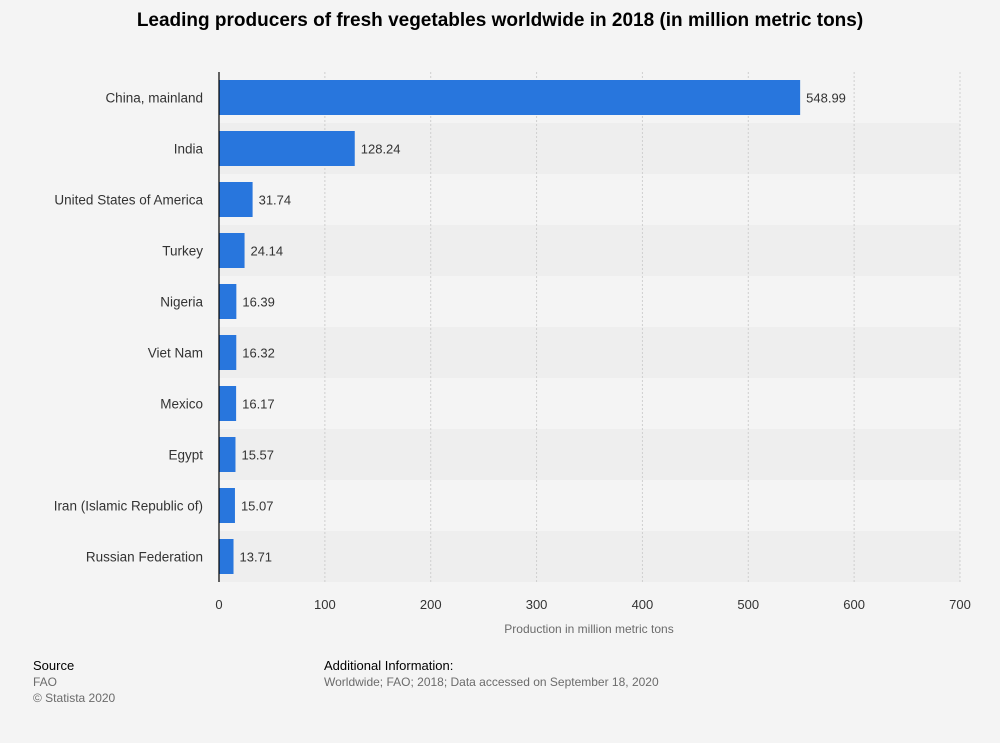 Image resolution: width=1000 pixels, height=743 pixels. What do you see at coordinates (960, 604) in the screenshot?
I see `x-tick-label: 700` at bounding box center [960, 604].